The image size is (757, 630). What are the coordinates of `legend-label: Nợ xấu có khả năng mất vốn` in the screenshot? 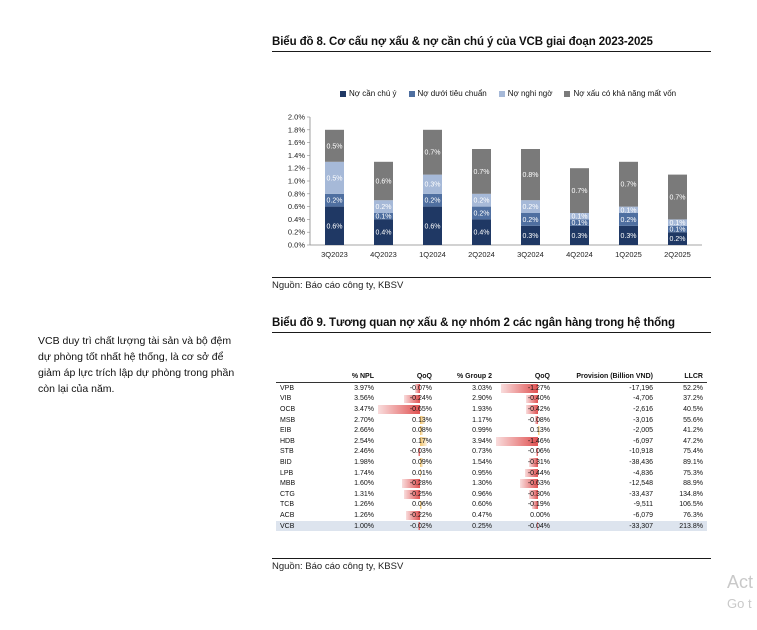 It's located at (625, 93).